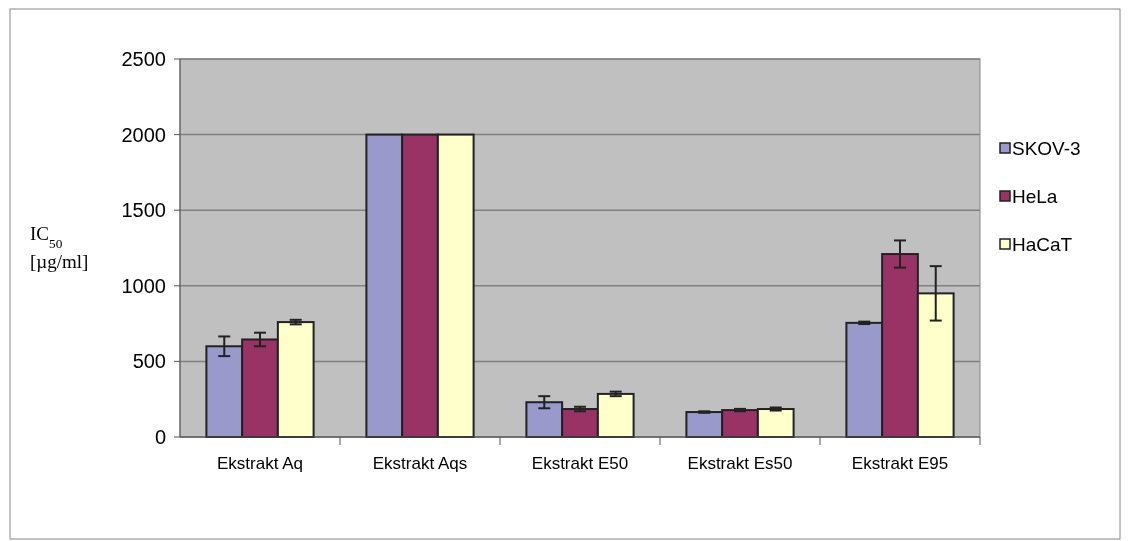 This screenshot has height=541, width=1130. What do you see at coordinates (740, 463) in the screenshot?
I see `x-tick-label: Ekstrakt Es50` at bounding box center [740, 463].